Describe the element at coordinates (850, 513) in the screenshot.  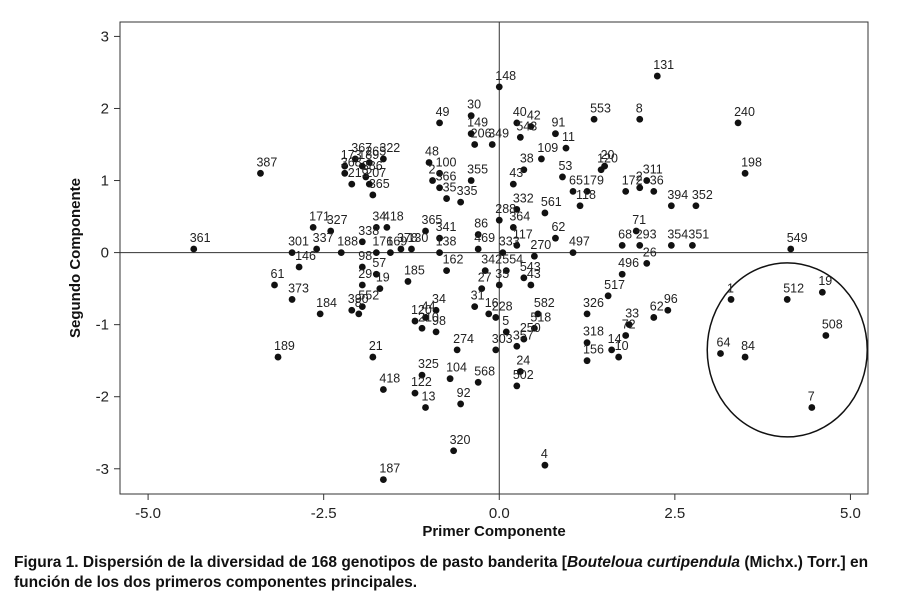
I see `x-tick-label: 5.0` at that location.